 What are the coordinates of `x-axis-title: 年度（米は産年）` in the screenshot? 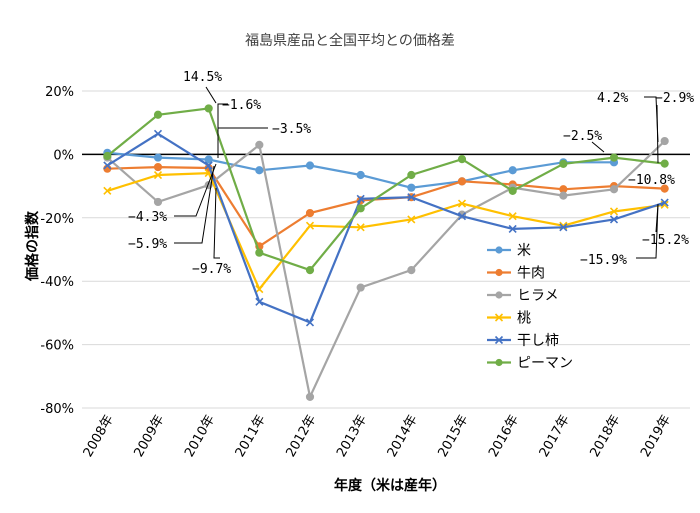 It's located at (390, 485).